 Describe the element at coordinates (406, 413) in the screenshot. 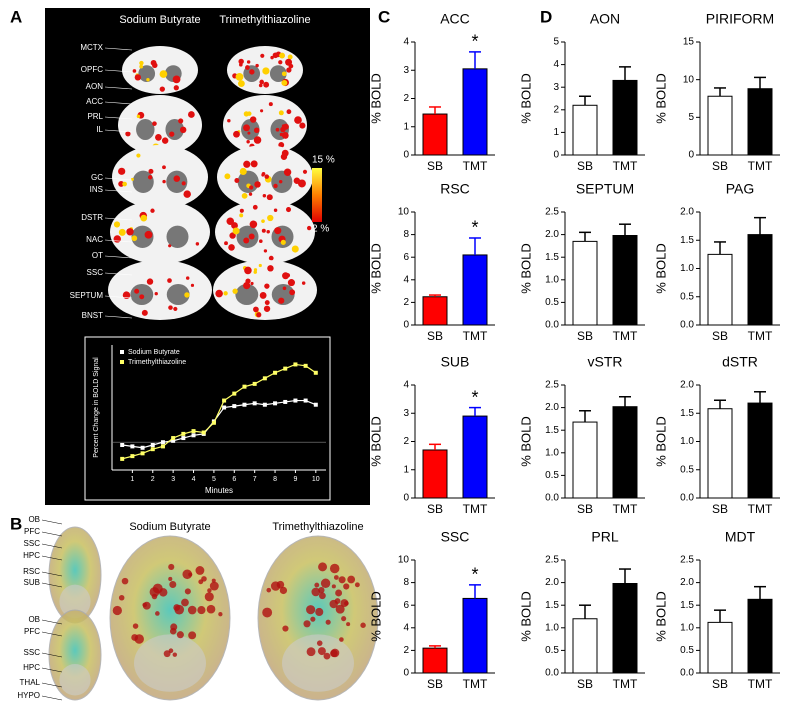

I see `y-tick-label: 3` at that location.